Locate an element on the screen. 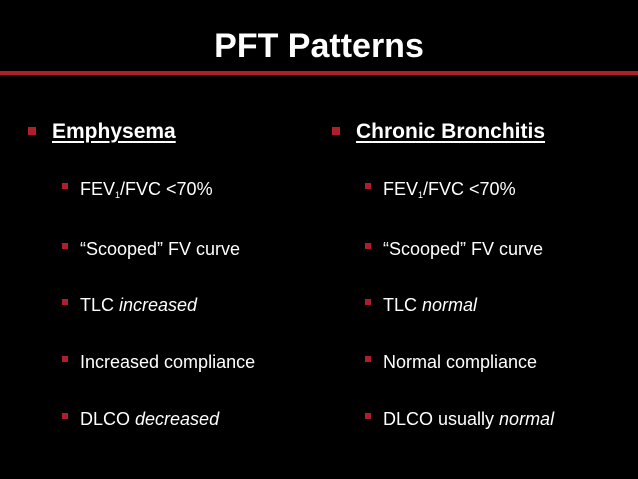 This screenshot has width=638, height=479. title-divider is located at coordinates (319, 73).